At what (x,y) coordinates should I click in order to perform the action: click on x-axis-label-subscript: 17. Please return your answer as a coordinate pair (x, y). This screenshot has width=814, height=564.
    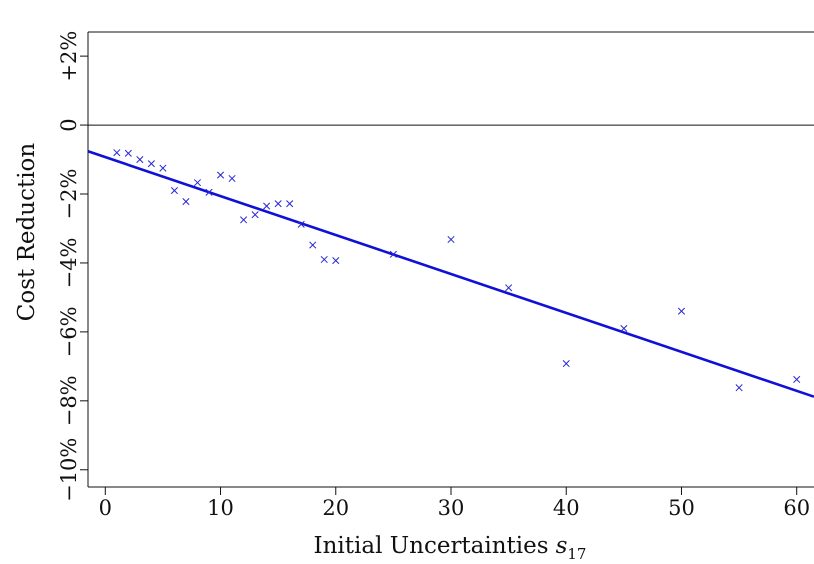
    Looking at the image, I should click on (576, 554).